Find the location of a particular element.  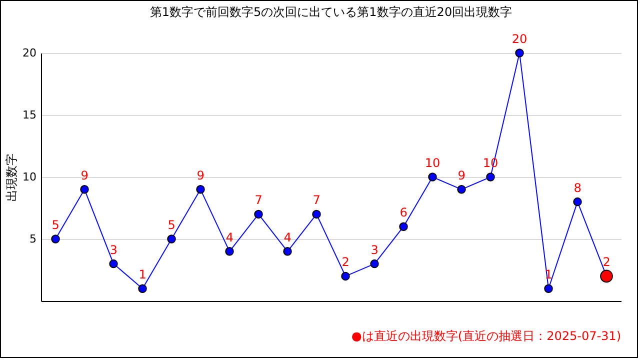

text: ●は直近の出現数字(直近の抽選日：2025-07-31) is located at coordinates (486, 336).